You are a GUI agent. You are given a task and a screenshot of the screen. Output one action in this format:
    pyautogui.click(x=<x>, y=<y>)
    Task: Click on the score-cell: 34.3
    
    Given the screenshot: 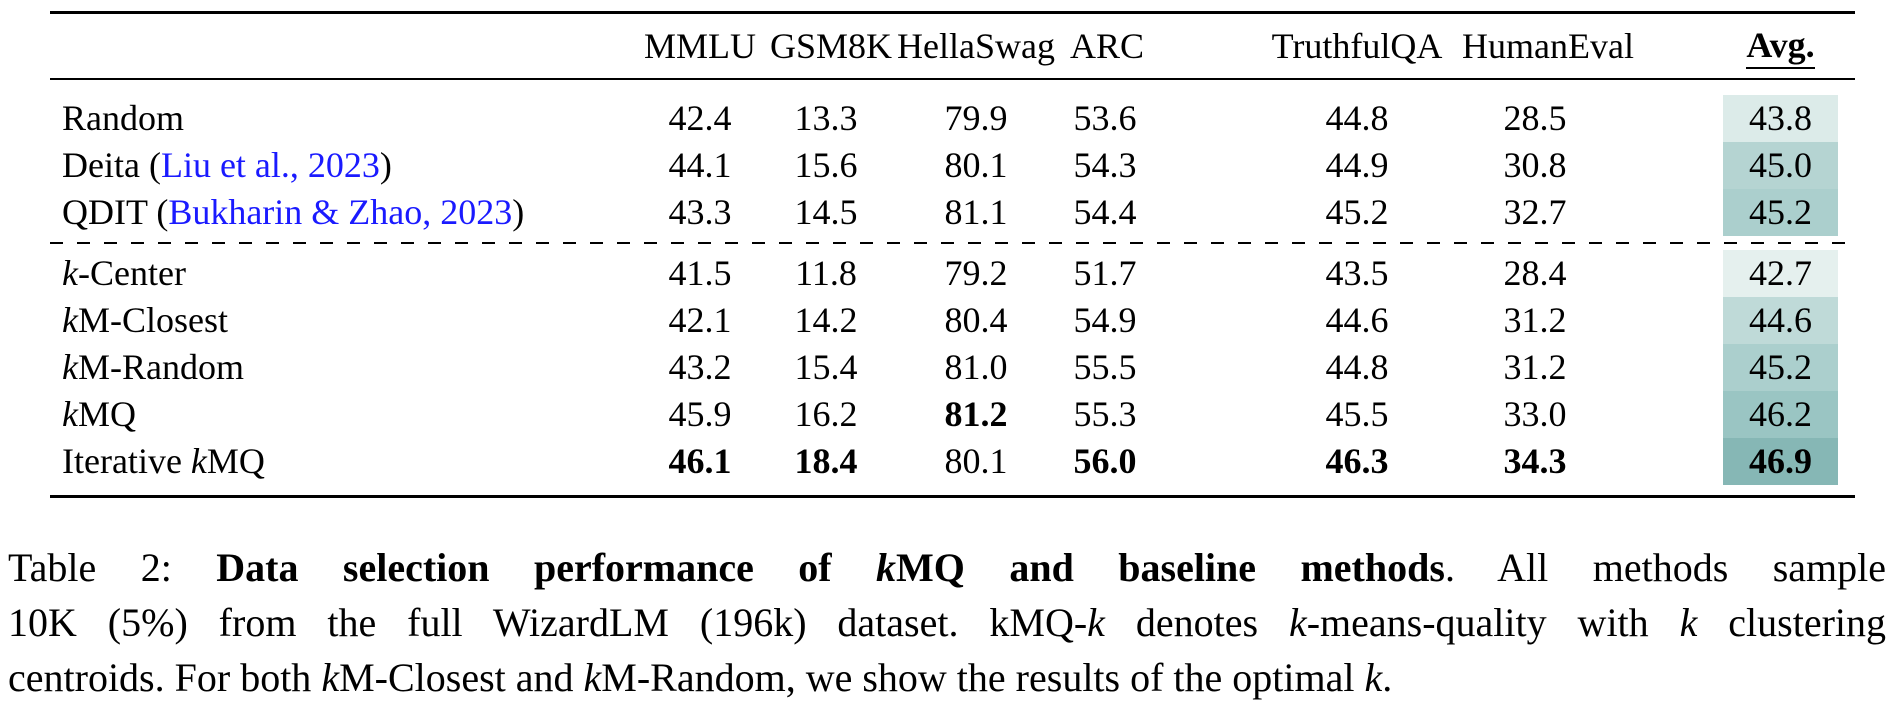 What is the action you would take?
    pyautogui.click(x=1535, y=461)
    